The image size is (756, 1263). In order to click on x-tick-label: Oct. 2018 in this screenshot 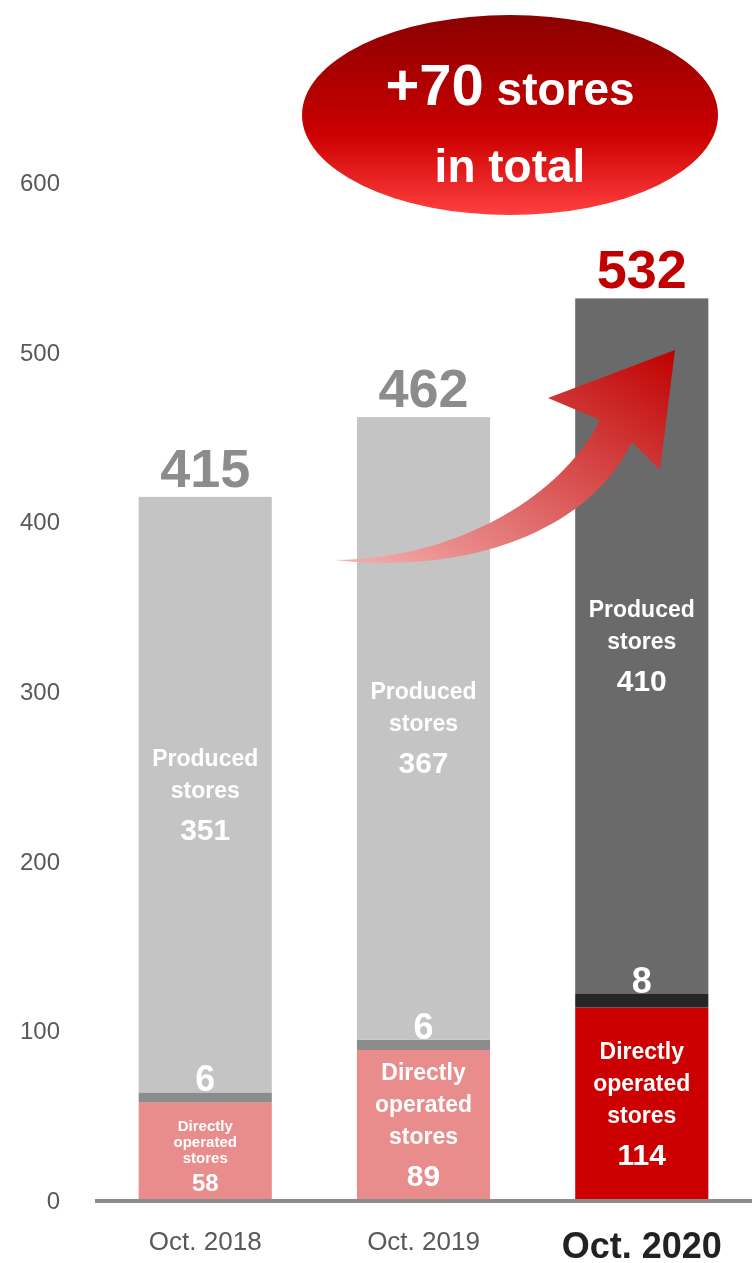, I will do `click(205, 1241)`.